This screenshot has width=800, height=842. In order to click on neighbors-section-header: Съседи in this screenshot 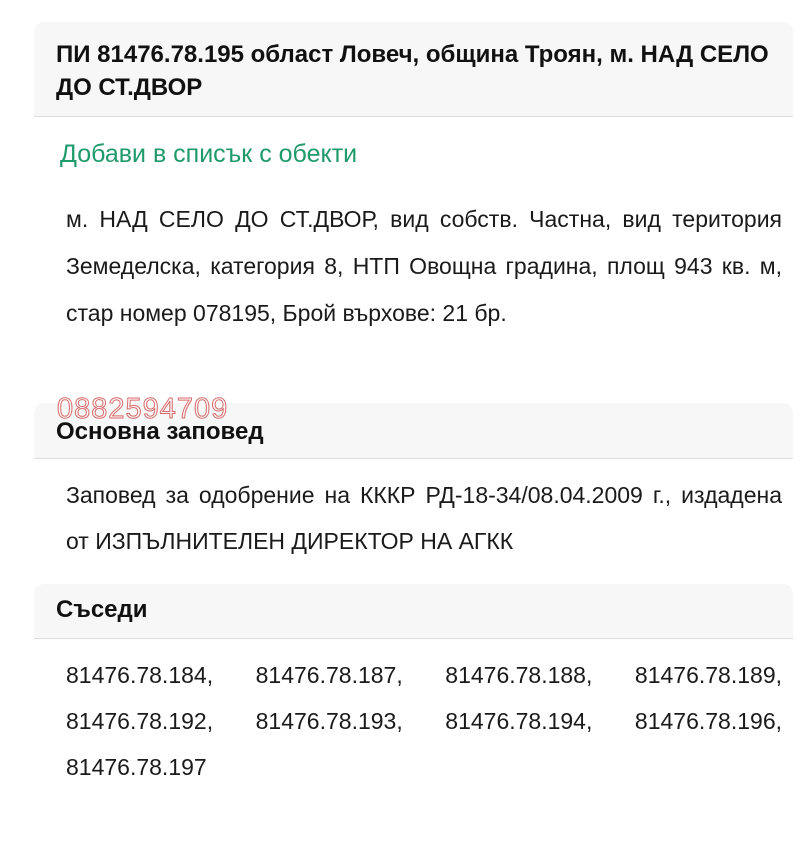, I will do `click(413, 611)`.